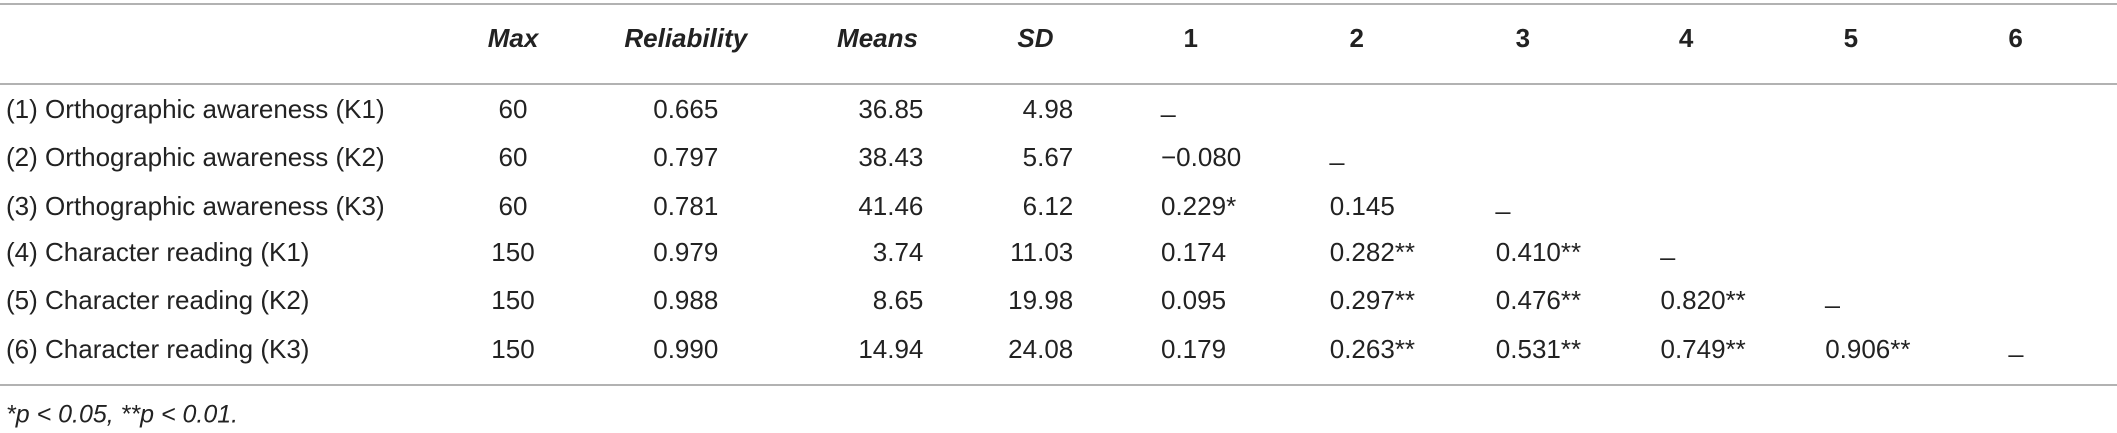 This screenshot has width=2117, height=433. What do you see at coordinates (1040, 300) in the screenshot?
I see `cell: 19.98` at bounding box center [1040, 300].